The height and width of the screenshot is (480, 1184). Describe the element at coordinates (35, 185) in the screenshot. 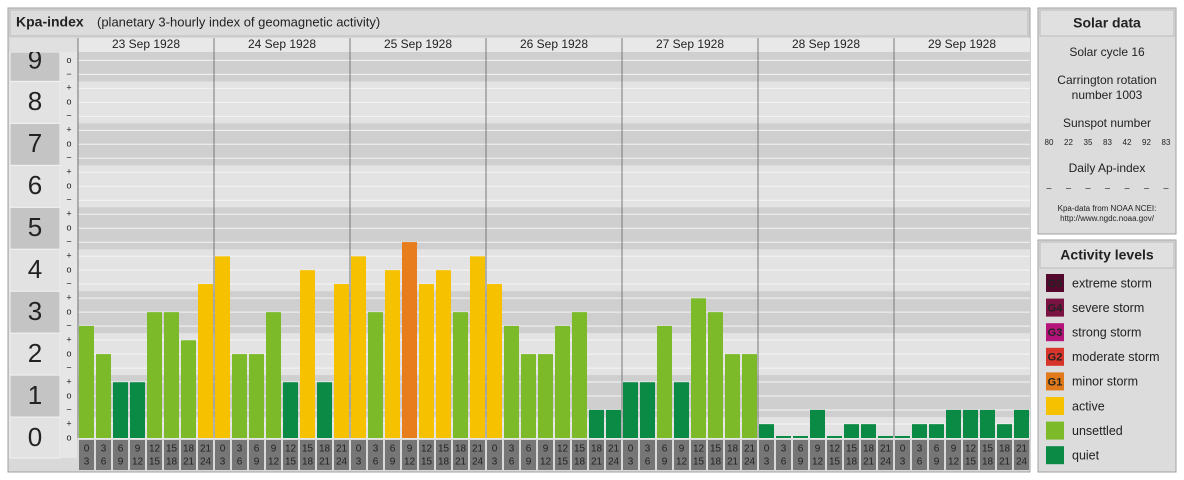

I see `y-tick-label: 6` at that location.